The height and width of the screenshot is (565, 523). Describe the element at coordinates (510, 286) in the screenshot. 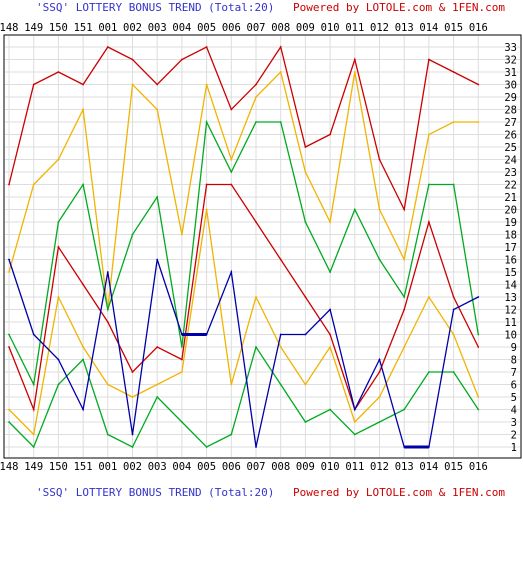

I see `y-tick-label: 14` at that location.